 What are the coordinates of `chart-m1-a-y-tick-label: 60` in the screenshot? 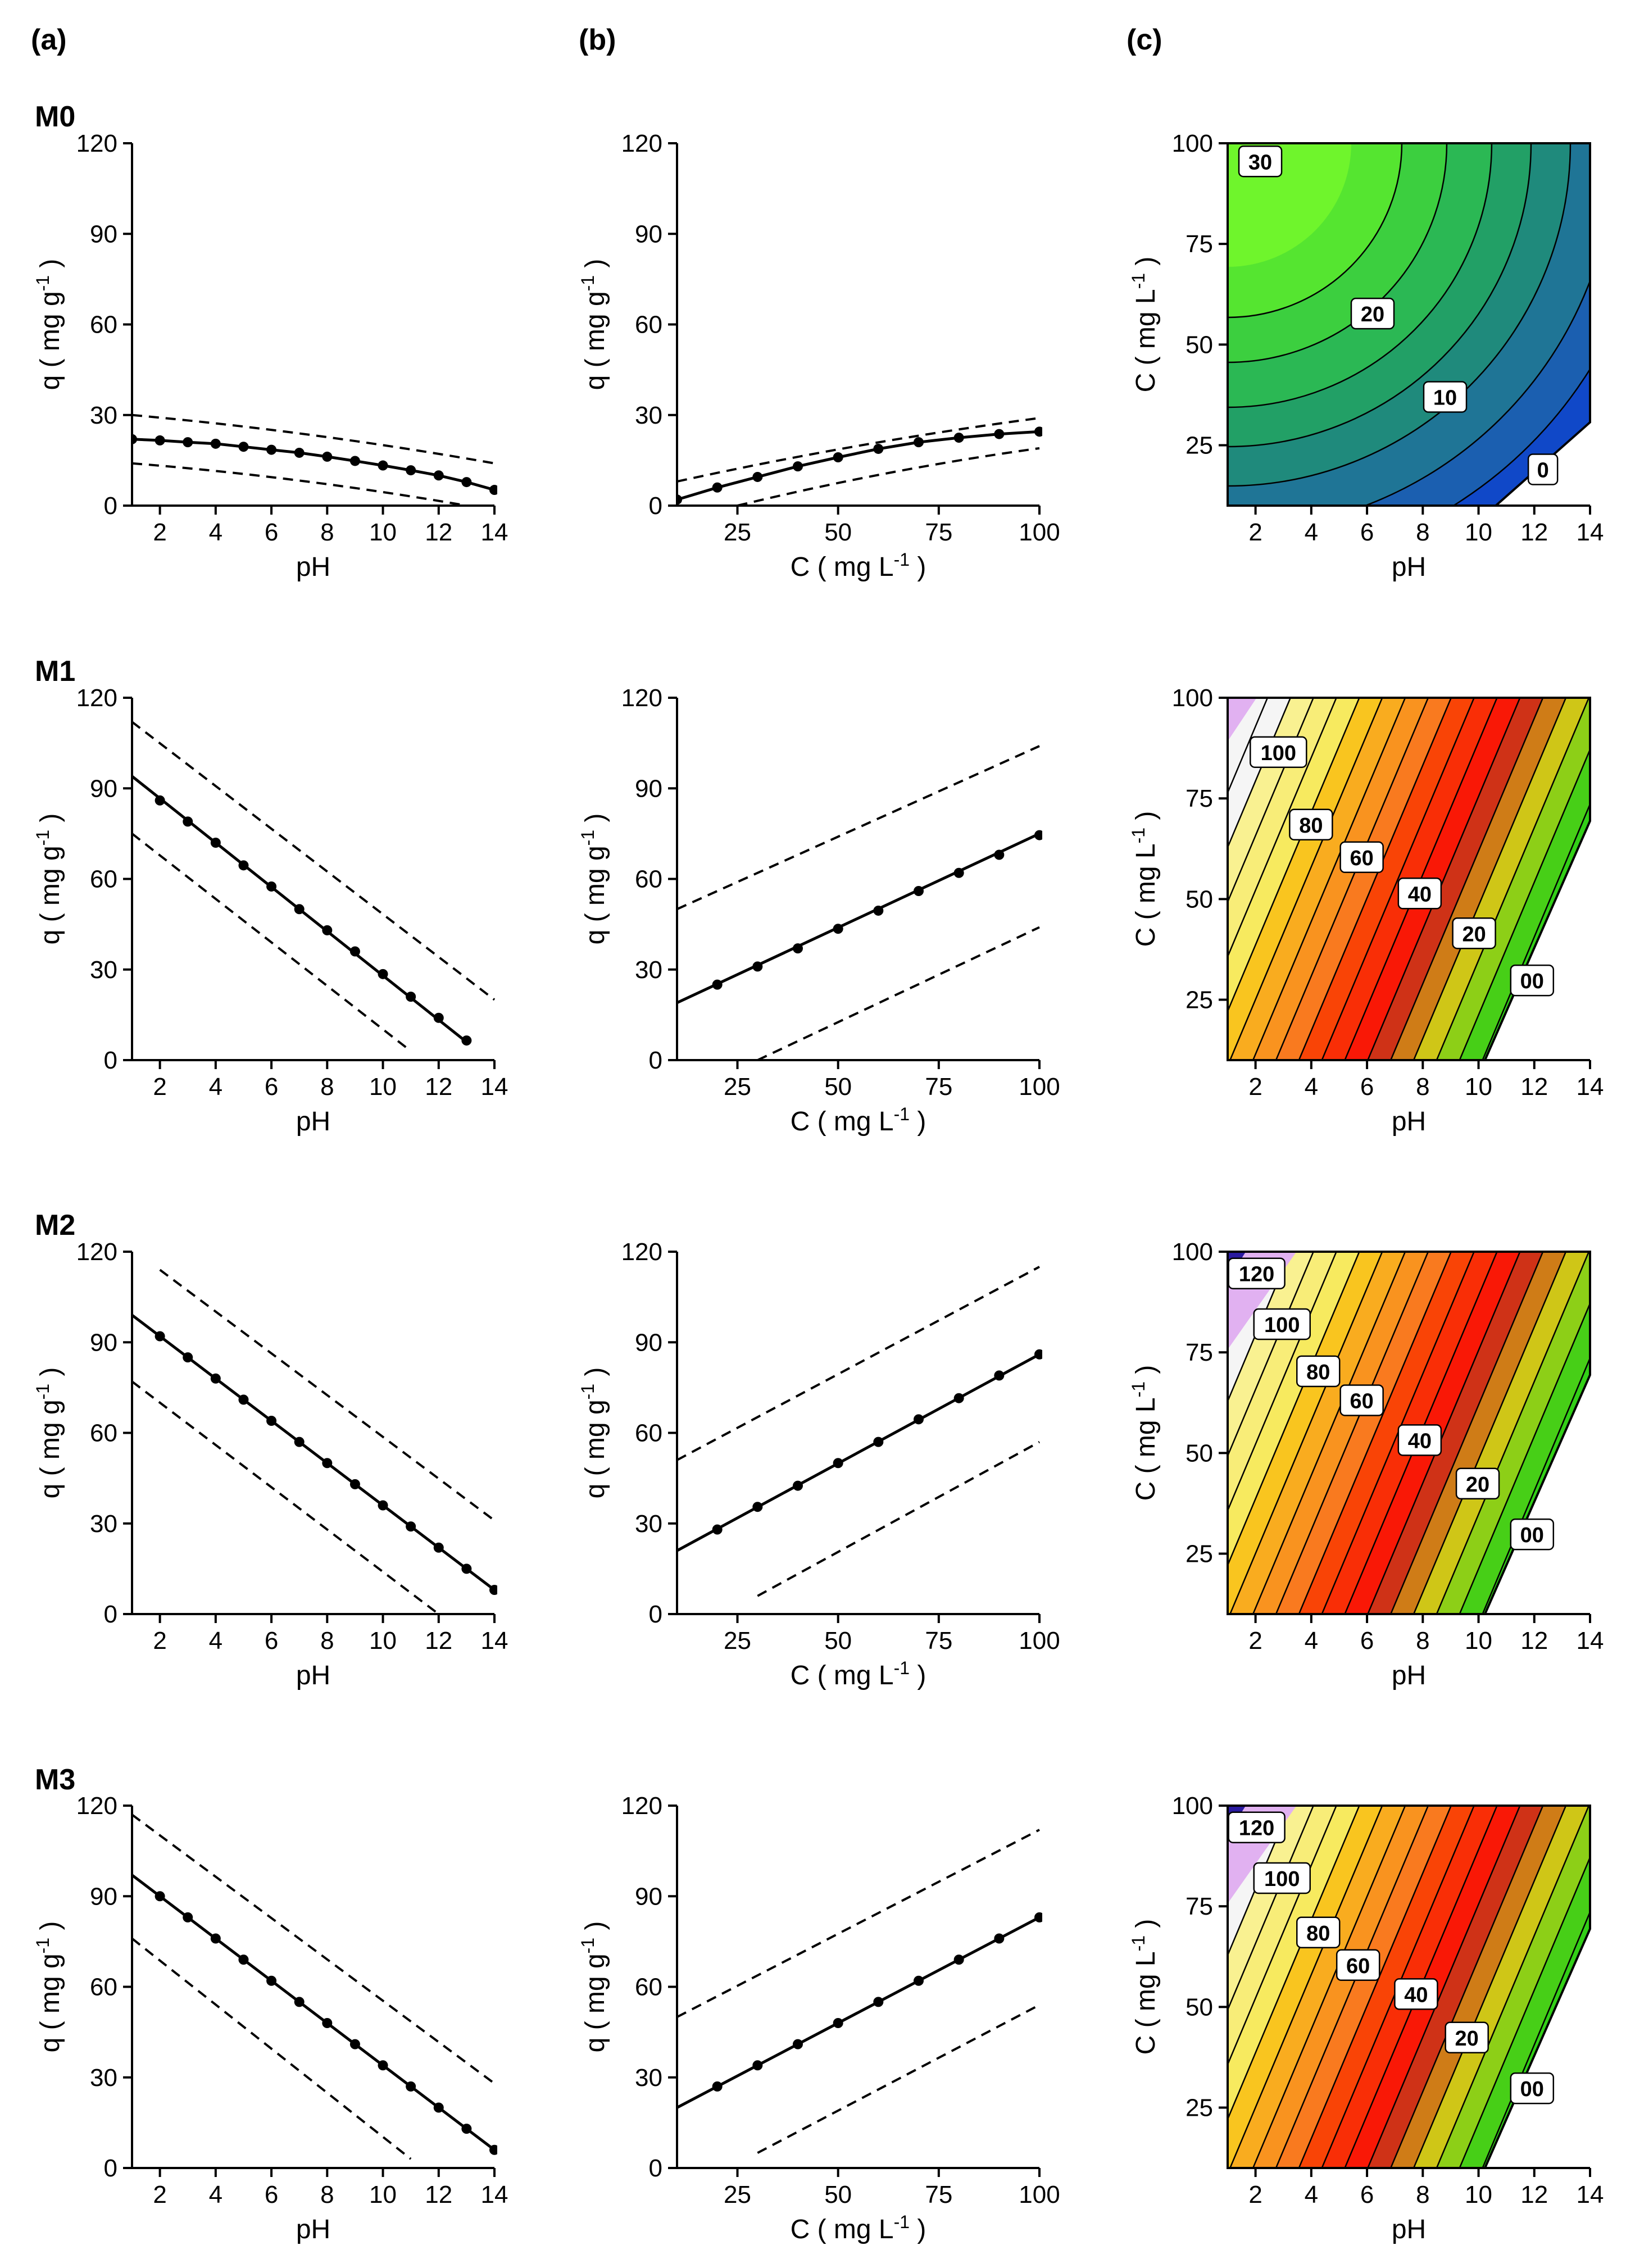 It's located at (103, 879).